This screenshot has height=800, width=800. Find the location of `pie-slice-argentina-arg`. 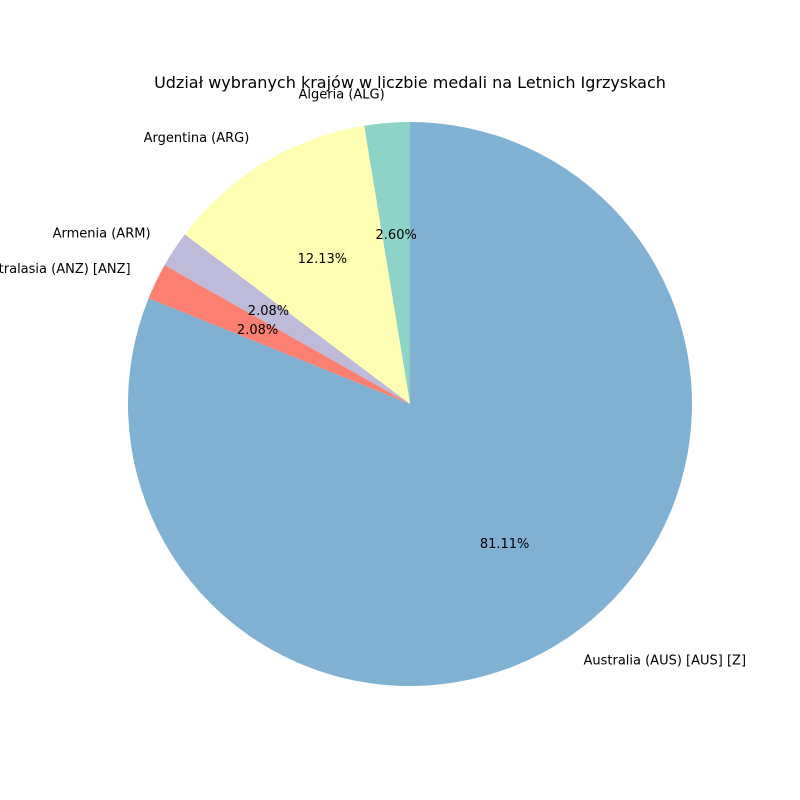

pie-slice-argentina-arg is located at coordinates (297, 264).